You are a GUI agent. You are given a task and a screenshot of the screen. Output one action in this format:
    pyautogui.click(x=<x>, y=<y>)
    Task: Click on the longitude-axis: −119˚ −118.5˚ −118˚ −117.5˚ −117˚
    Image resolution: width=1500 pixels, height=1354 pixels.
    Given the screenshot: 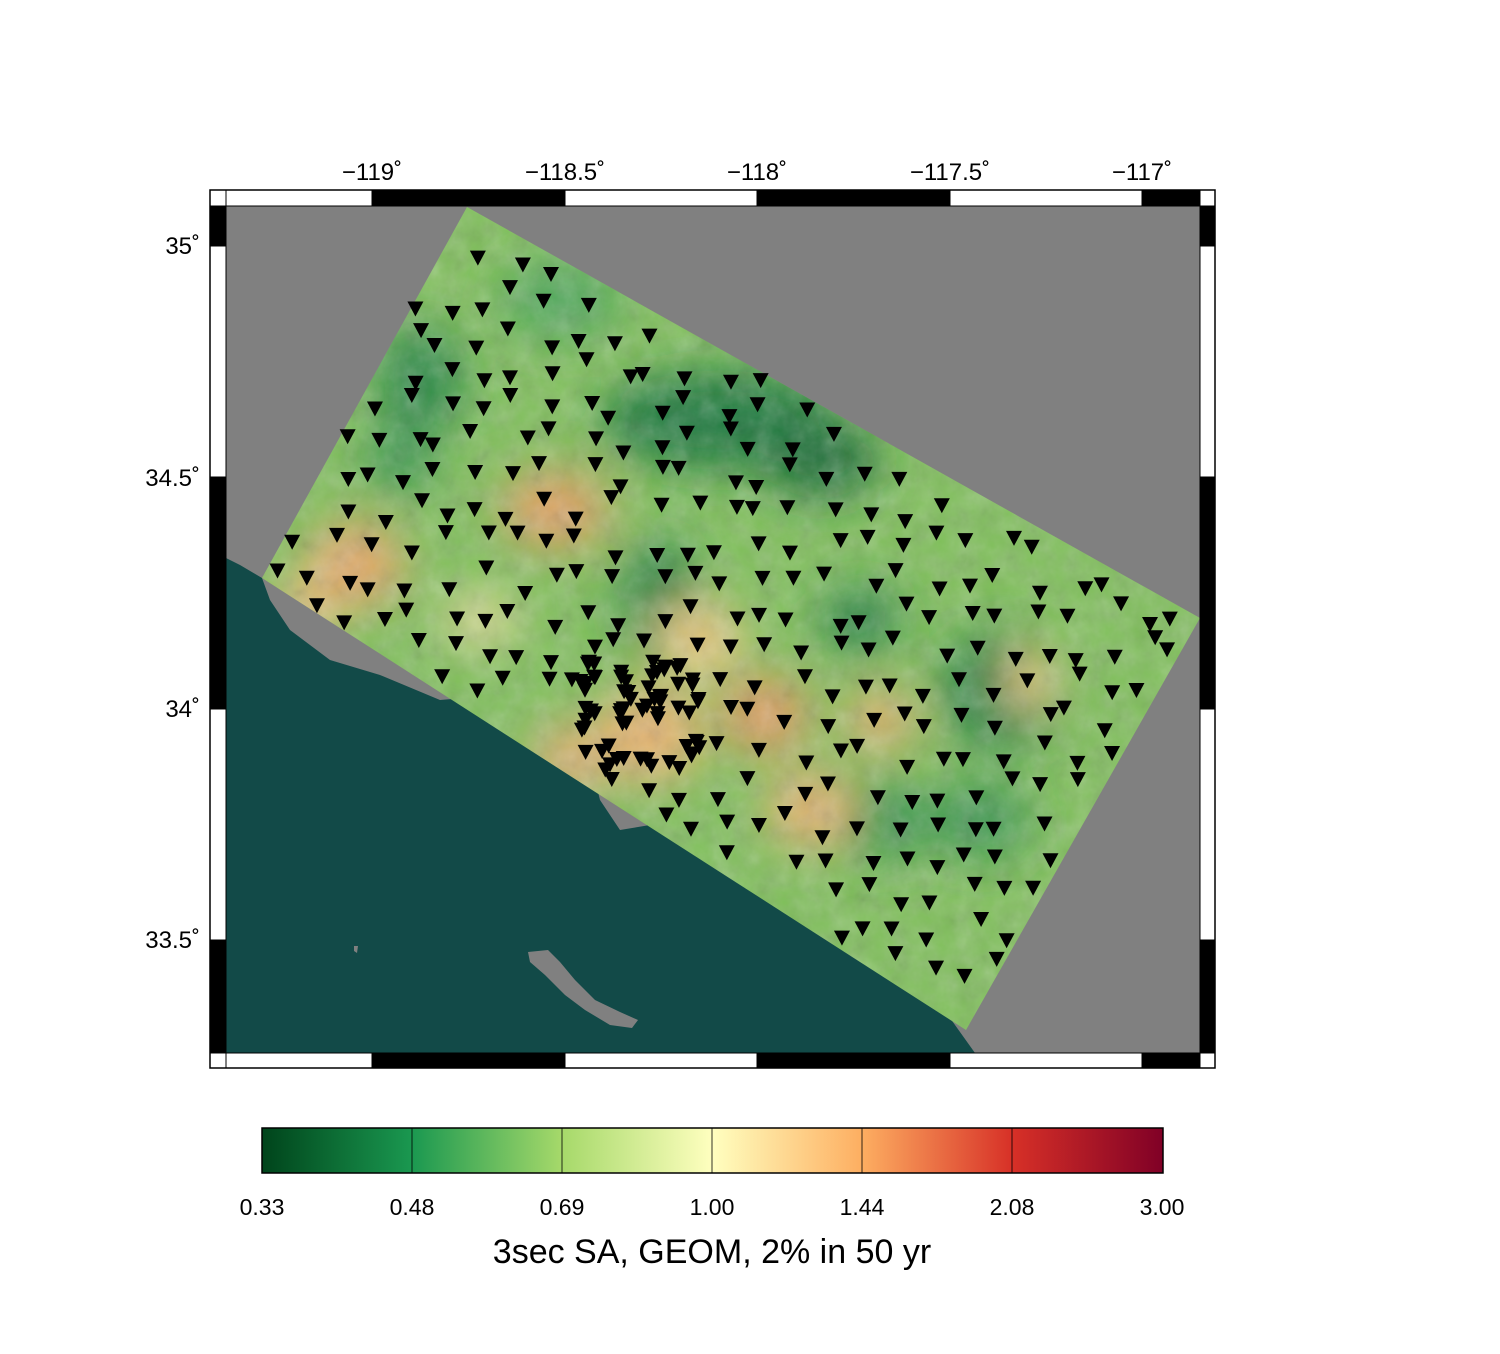 What is the action you would take?
    pyautogui.click(x=757, y=172)
    